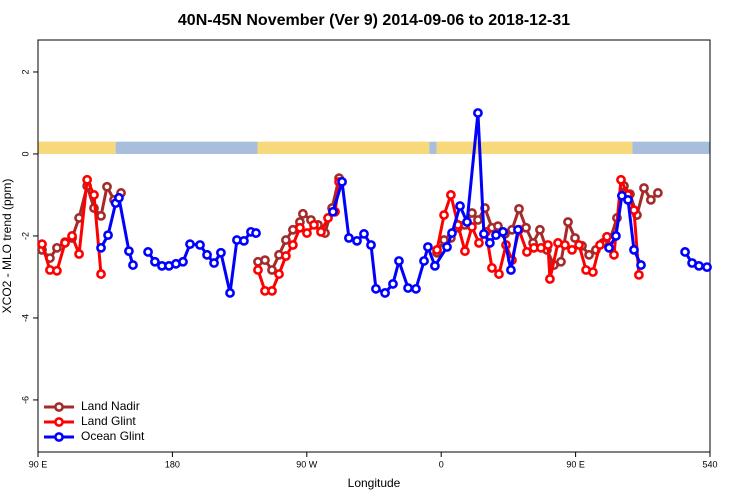 The height and width of the screenshot is (500, 750). Describe the element at coordinates (113, 436) in the screenshot. I see `legend-label: Ocean Glint` at that location.